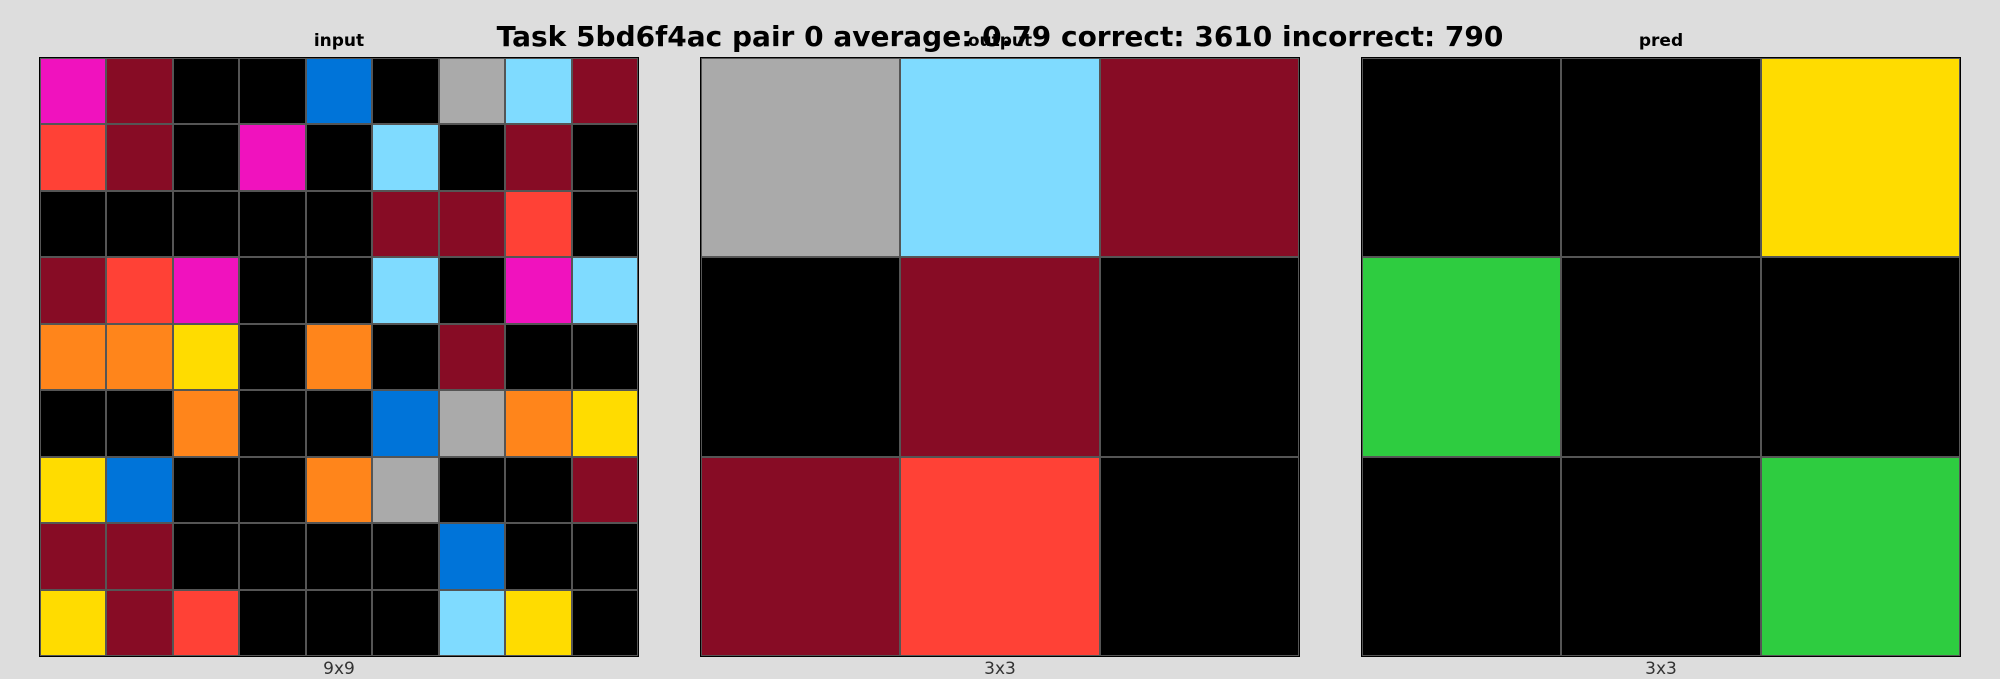  What do you see at coordinates (339, 41) in the screenshot?
I see `panel-title-input: input` at bounding box center [339, 41].